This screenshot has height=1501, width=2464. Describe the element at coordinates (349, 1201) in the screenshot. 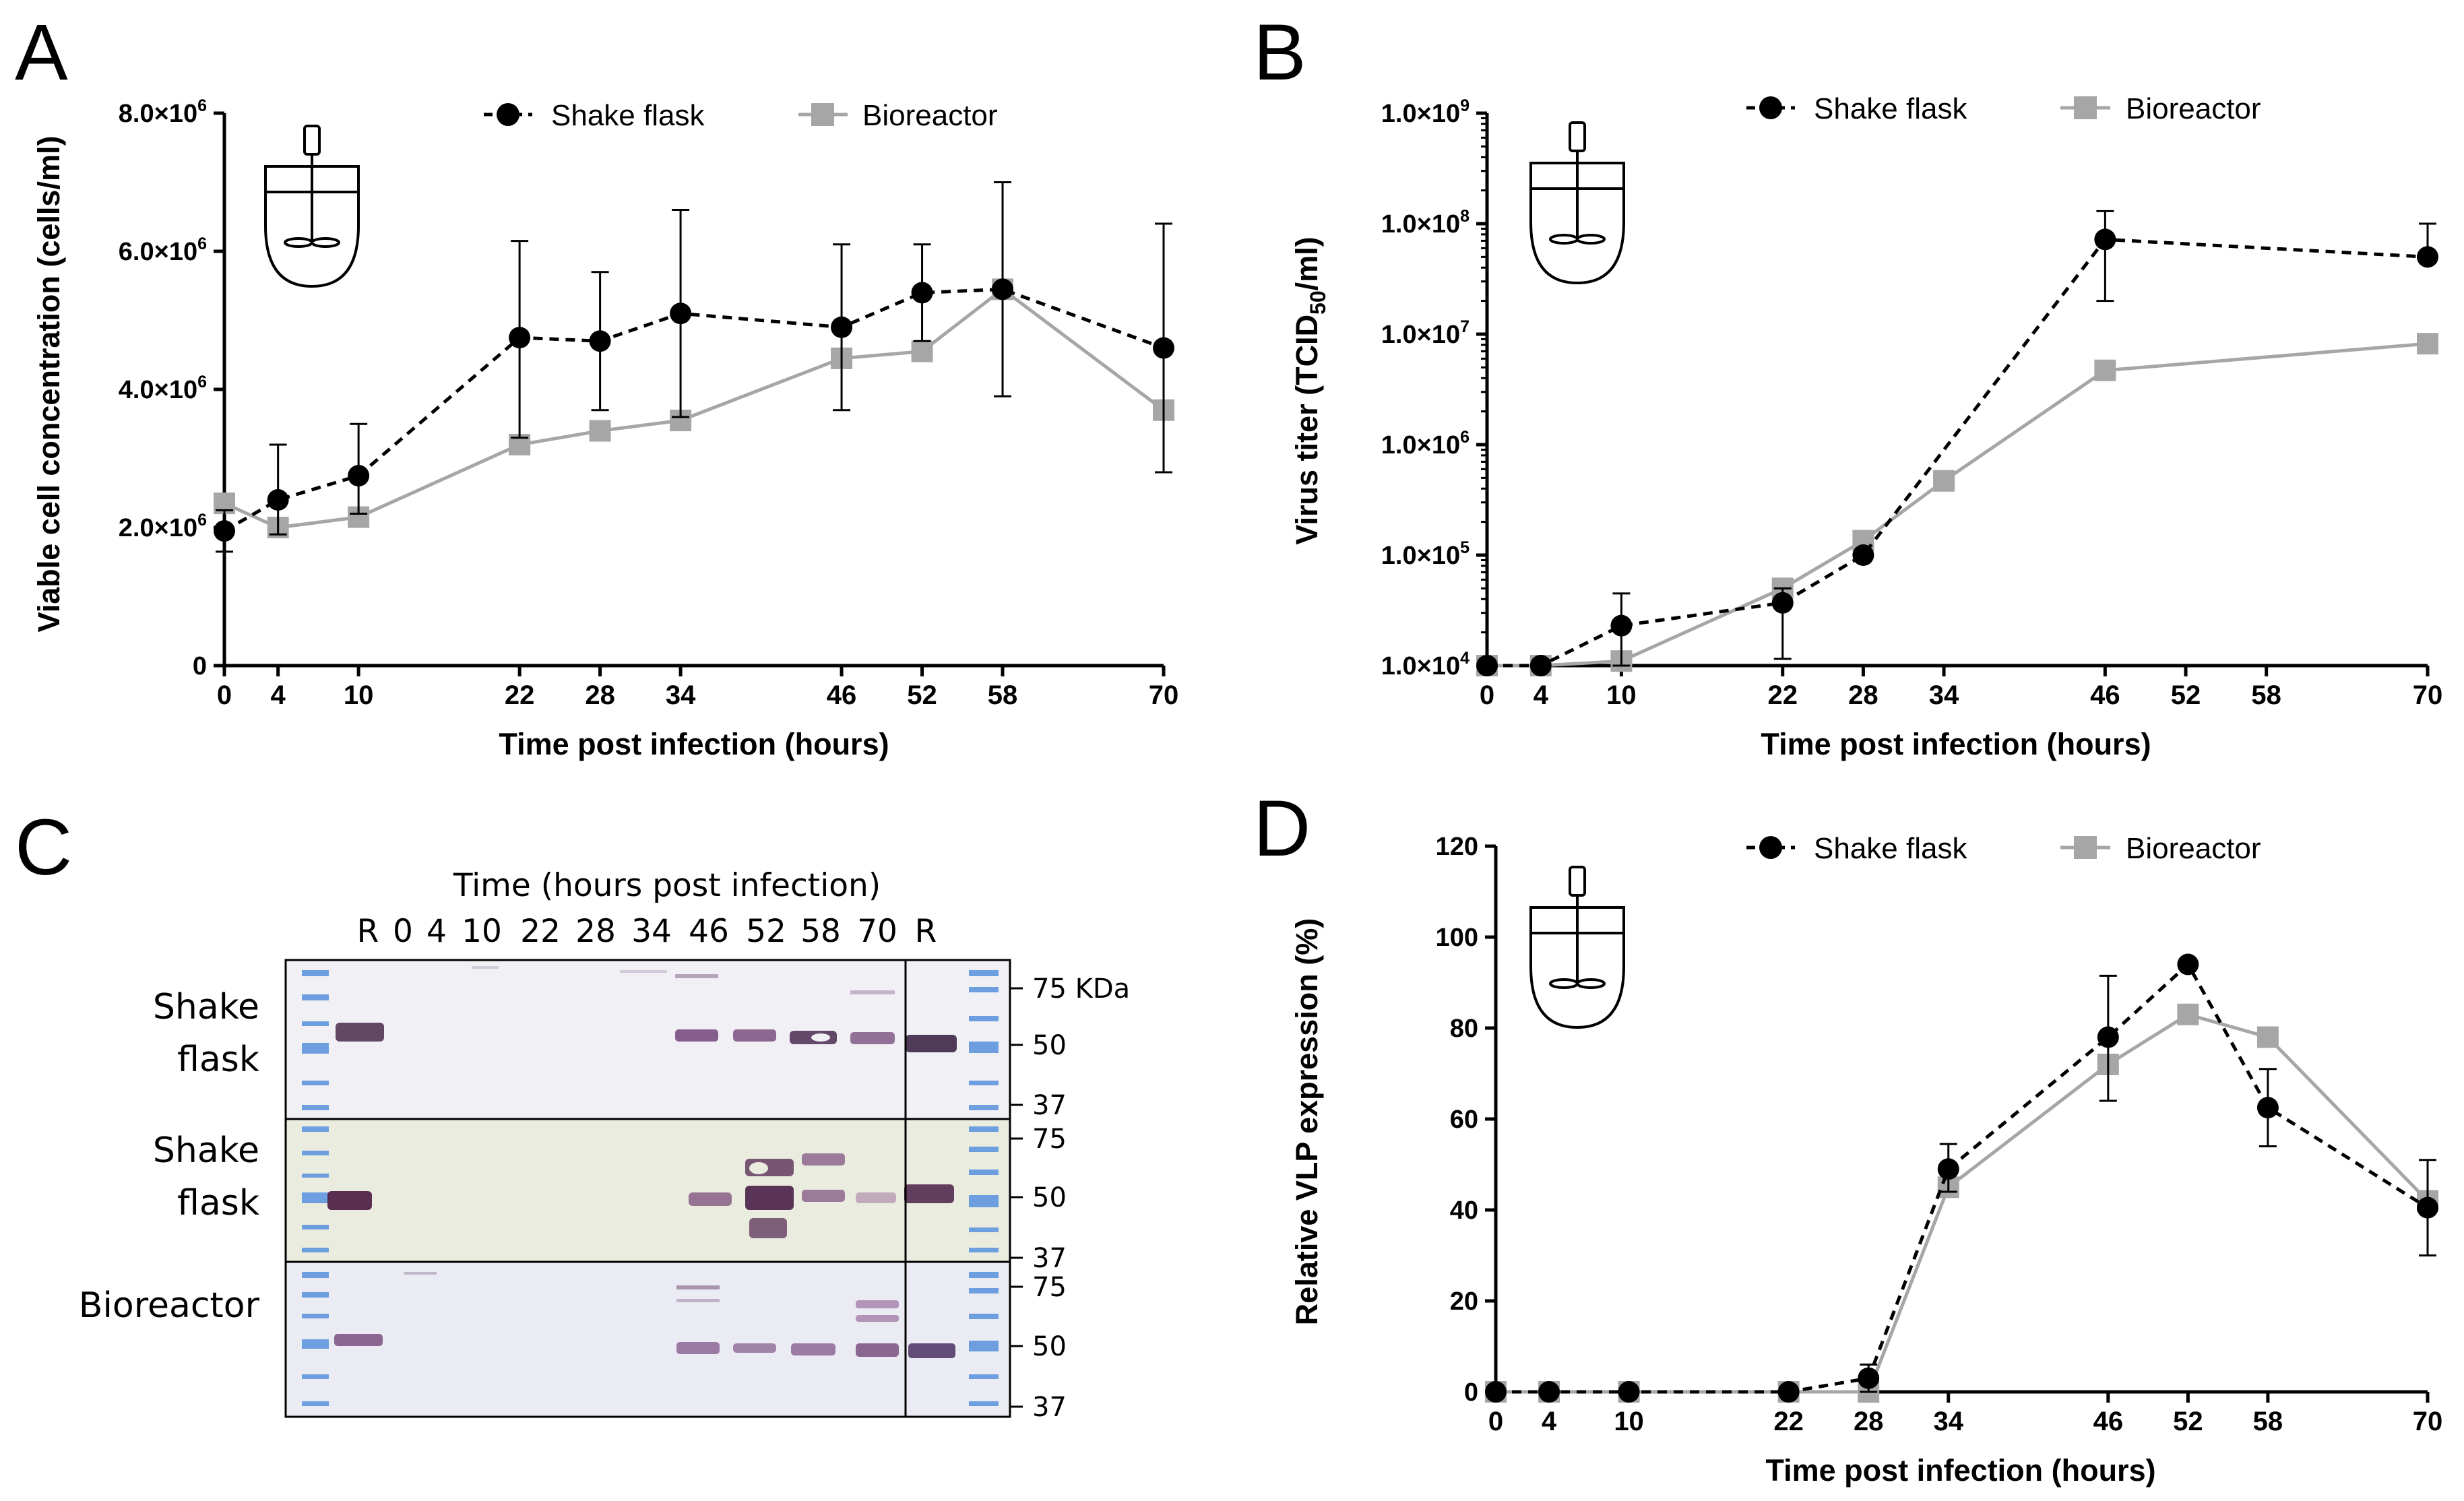

I see `band-r2-ref` at that location.